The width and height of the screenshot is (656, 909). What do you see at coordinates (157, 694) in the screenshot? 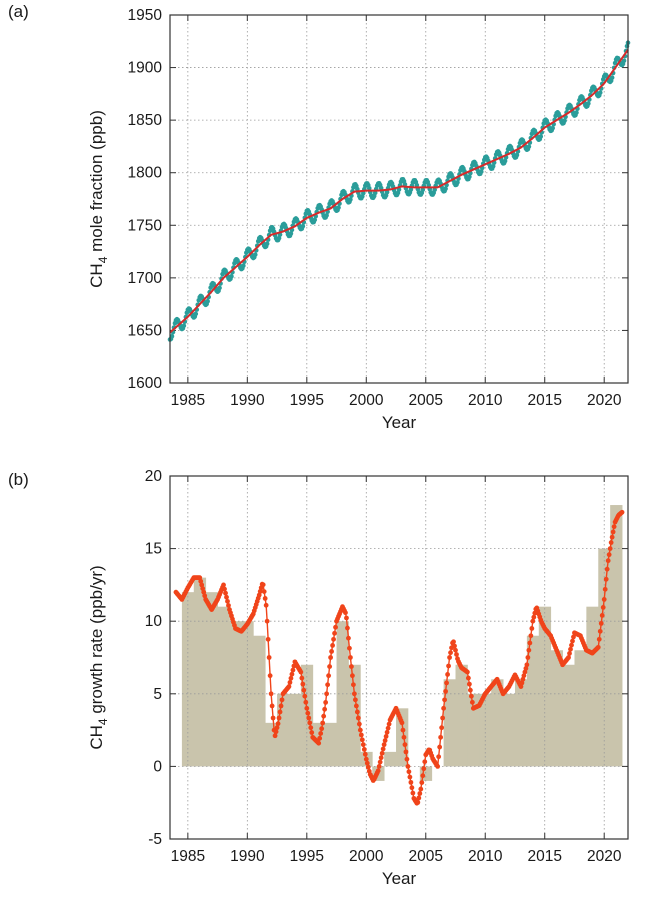
I see `y-tick-label: 5` at bounding box center [157, 694].